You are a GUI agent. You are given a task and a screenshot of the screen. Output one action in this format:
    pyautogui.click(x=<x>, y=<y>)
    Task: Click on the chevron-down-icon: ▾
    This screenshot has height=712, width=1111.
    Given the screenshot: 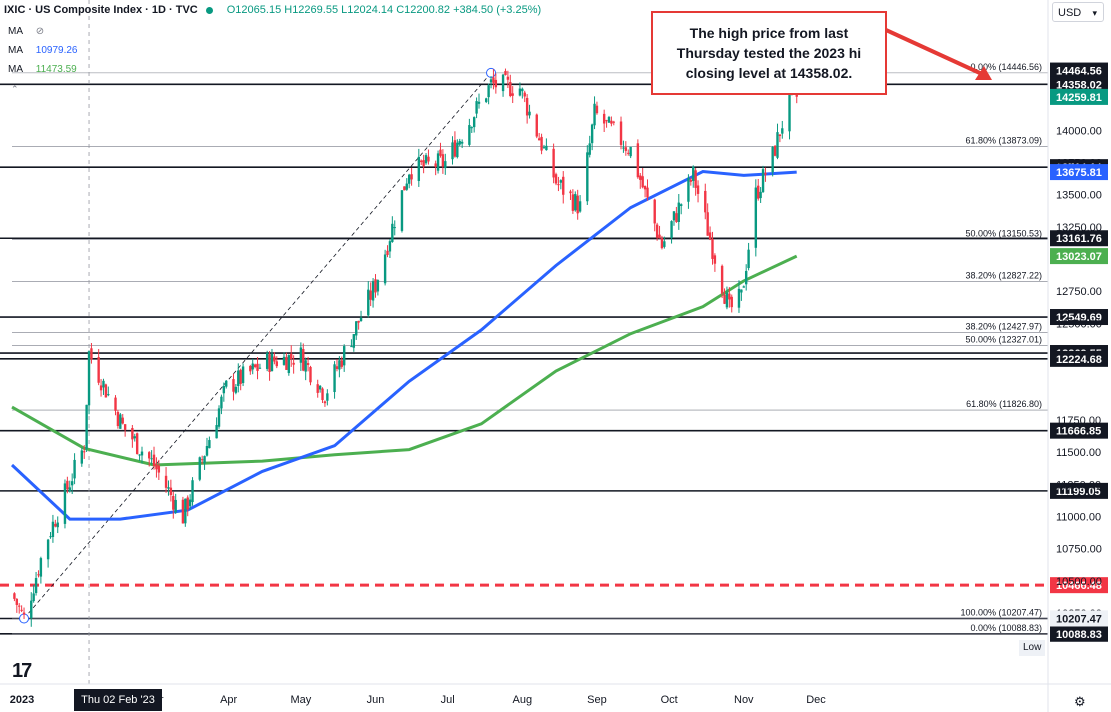 What is the action you would take?
    pyautogui.click(x=1094, y=13)
    